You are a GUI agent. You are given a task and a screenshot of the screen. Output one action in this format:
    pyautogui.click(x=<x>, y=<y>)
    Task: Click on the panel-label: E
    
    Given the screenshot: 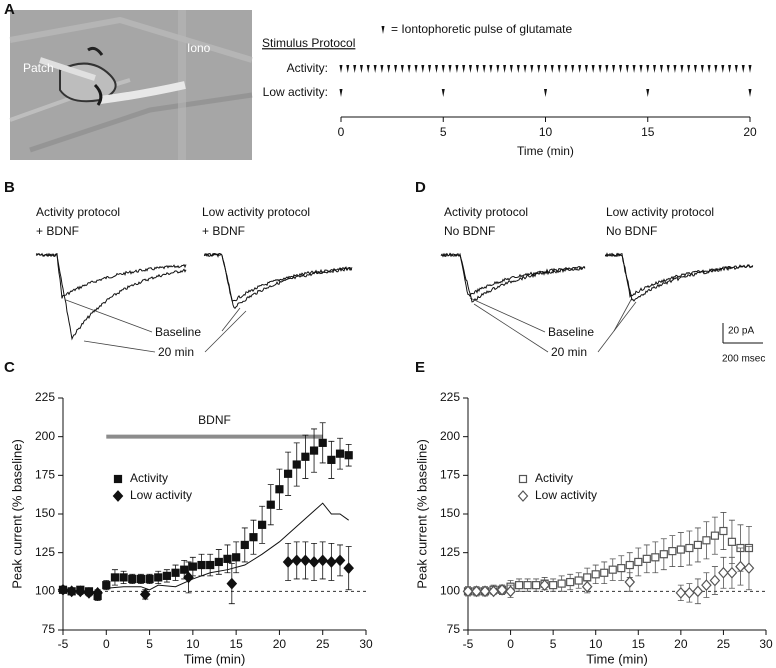 What is the action you would take?
    pyautogui.click(x=420, y=367)
    